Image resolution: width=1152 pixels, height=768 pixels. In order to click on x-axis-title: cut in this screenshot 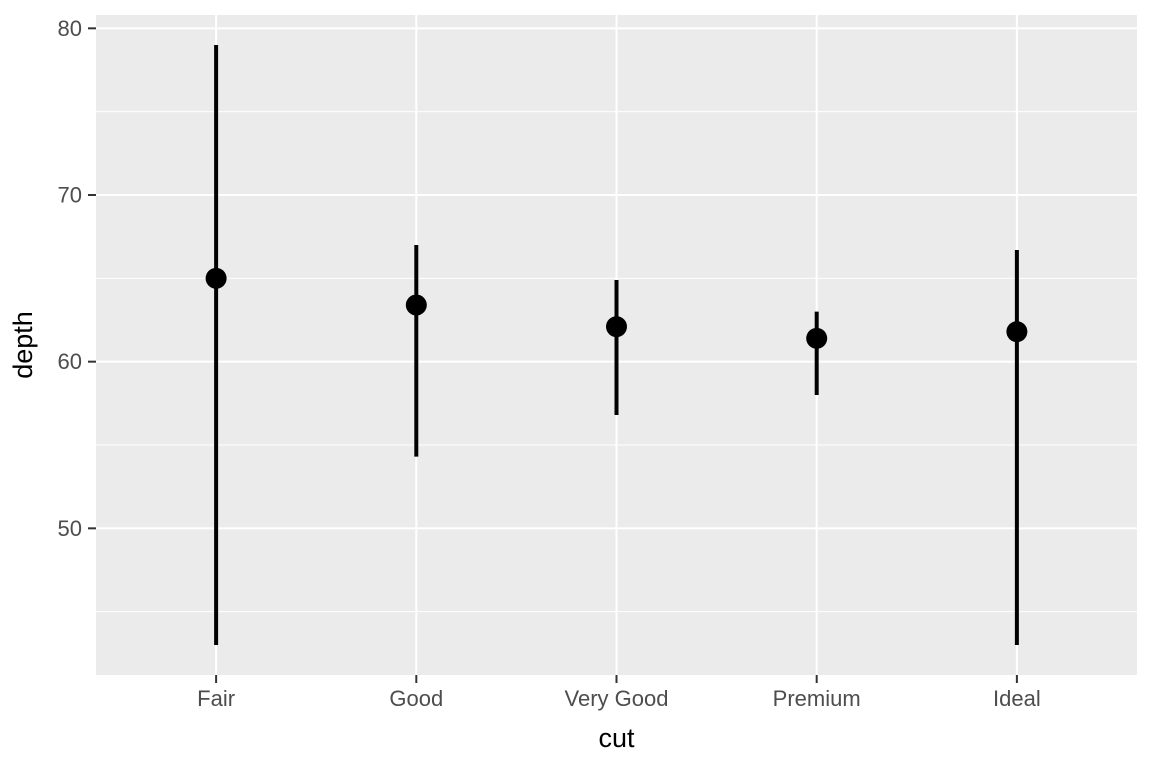, I will do `click(616, 738)`.